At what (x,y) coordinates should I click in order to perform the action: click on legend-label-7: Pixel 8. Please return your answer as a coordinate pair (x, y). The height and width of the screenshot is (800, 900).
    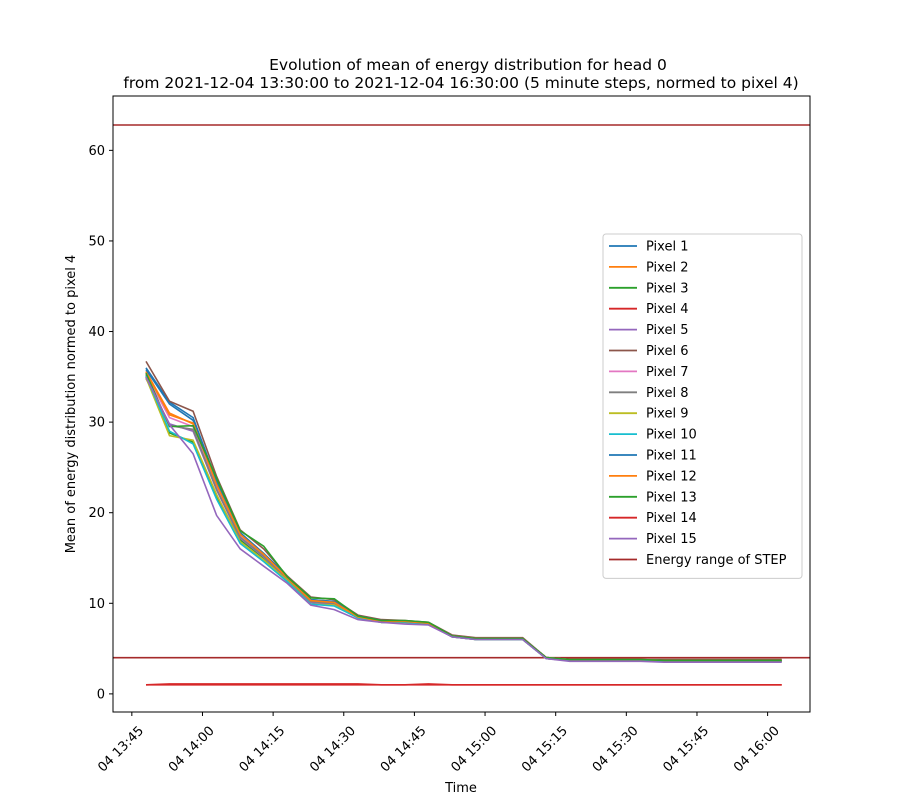
    Looking at the image, I should click on (667, 393).